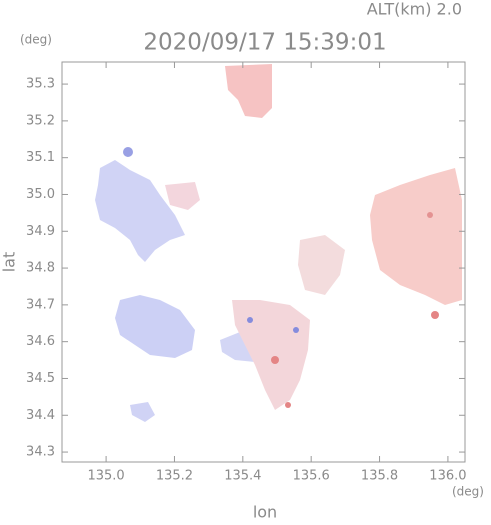  I want to click on x-tick-label: 135.8, so click(379, 476).